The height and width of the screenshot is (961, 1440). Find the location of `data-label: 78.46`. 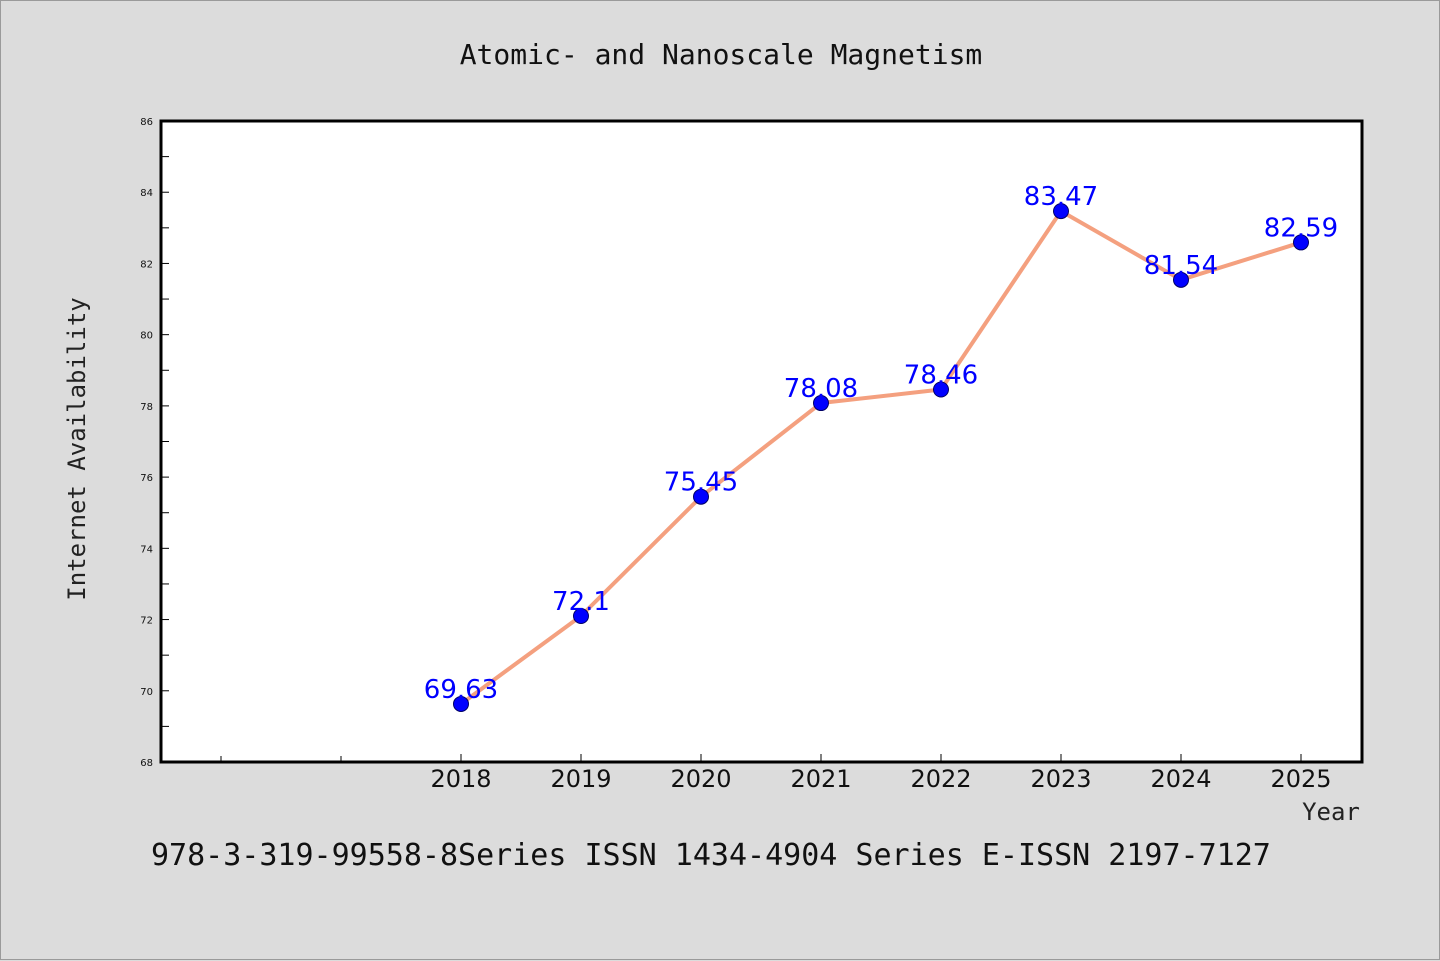

data-label: 78.46 is located at coordinates (941, 376).